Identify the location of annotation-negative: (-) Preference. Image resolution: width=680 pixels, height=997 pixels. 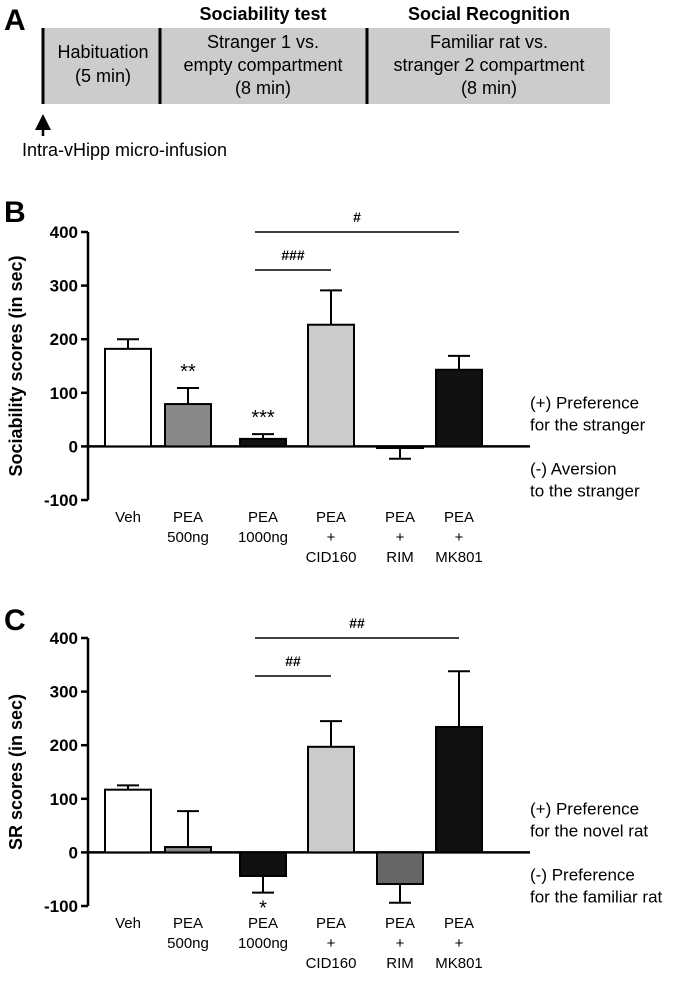
(582, 874).